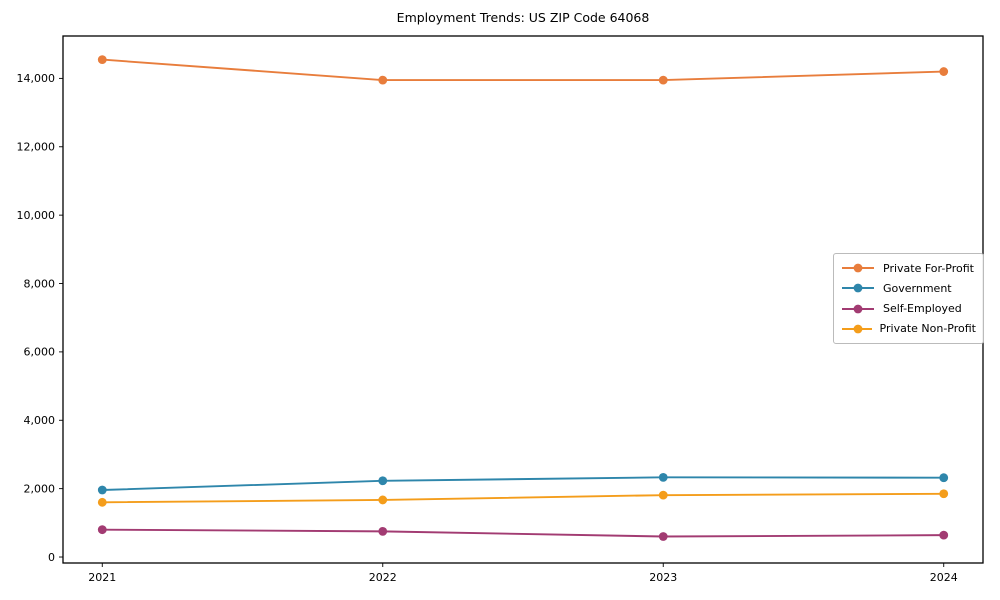 This screenshot has height=600, width=1000. What do you see at coordinates (663, 577) in the screenshot?
I see `x-tick-label: 2023` at bounding box center [663, 577].